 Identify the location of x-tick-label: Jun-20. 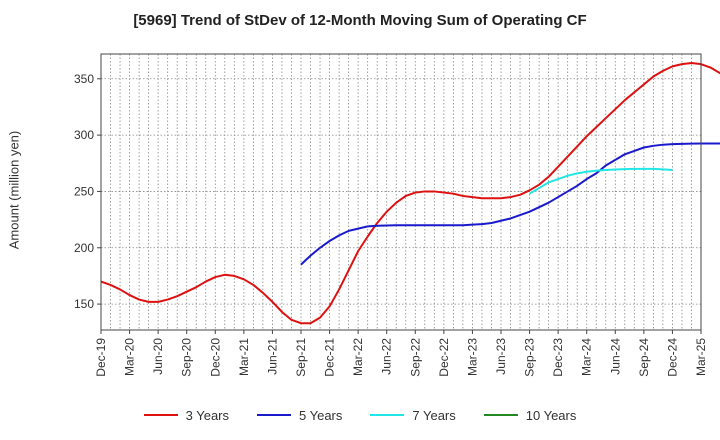
(158, 356).